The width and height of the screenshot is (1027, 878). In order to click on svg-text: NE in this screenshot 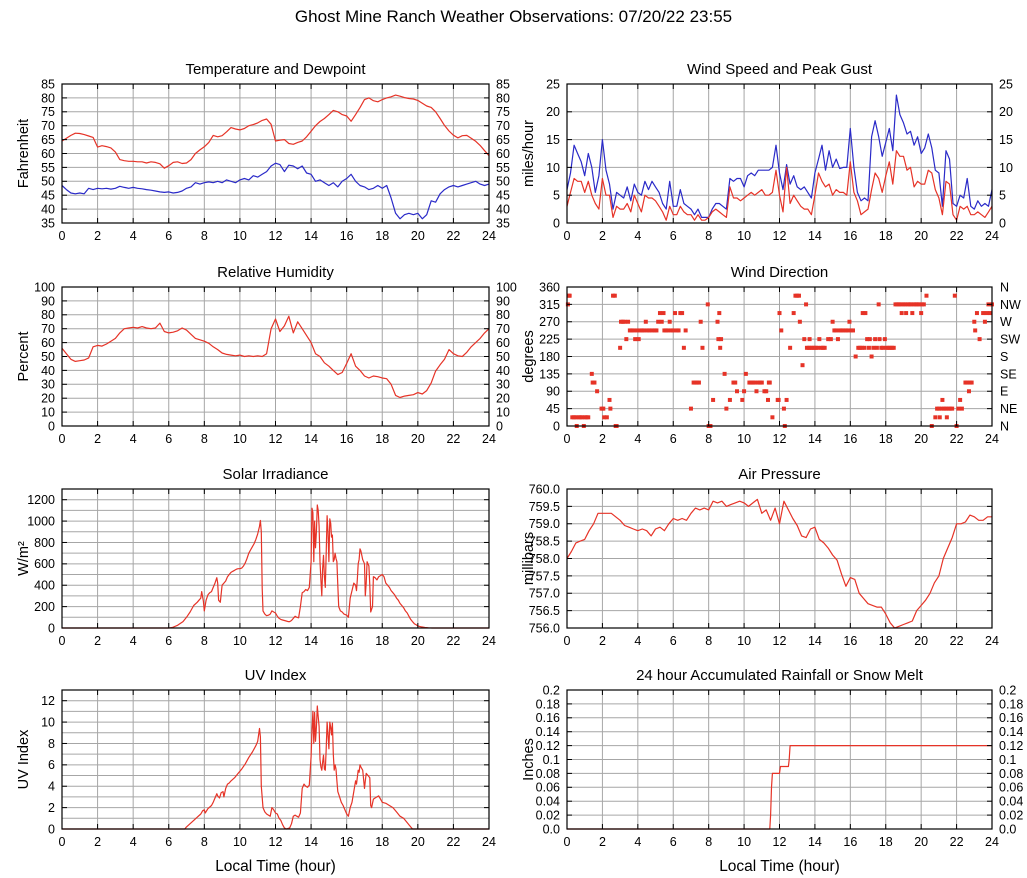, I will do `click(1008, 409)`.